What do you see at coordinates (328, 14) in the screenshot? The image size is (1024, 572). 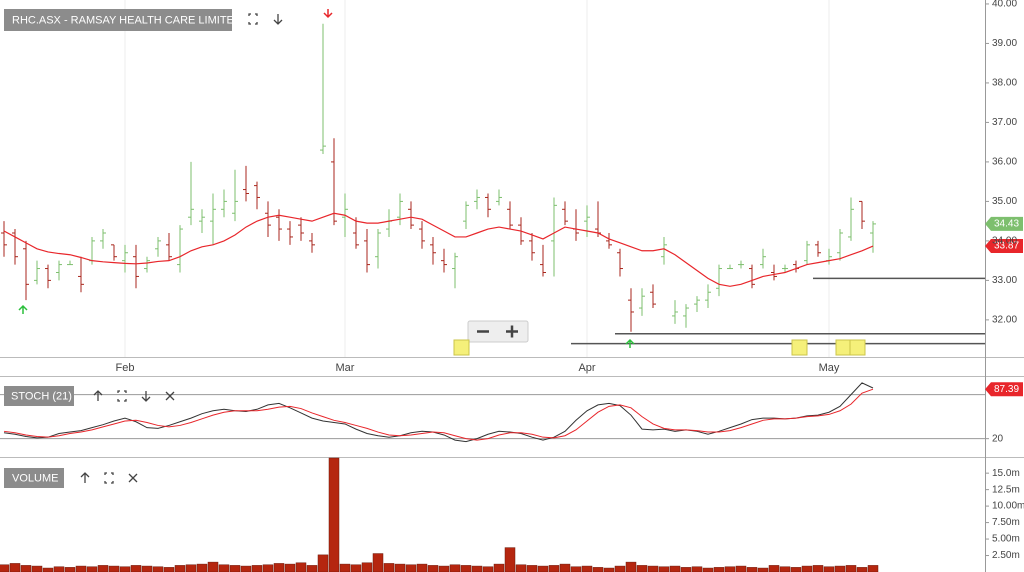 I see `sell-signal` at bounding box center [328, 14].